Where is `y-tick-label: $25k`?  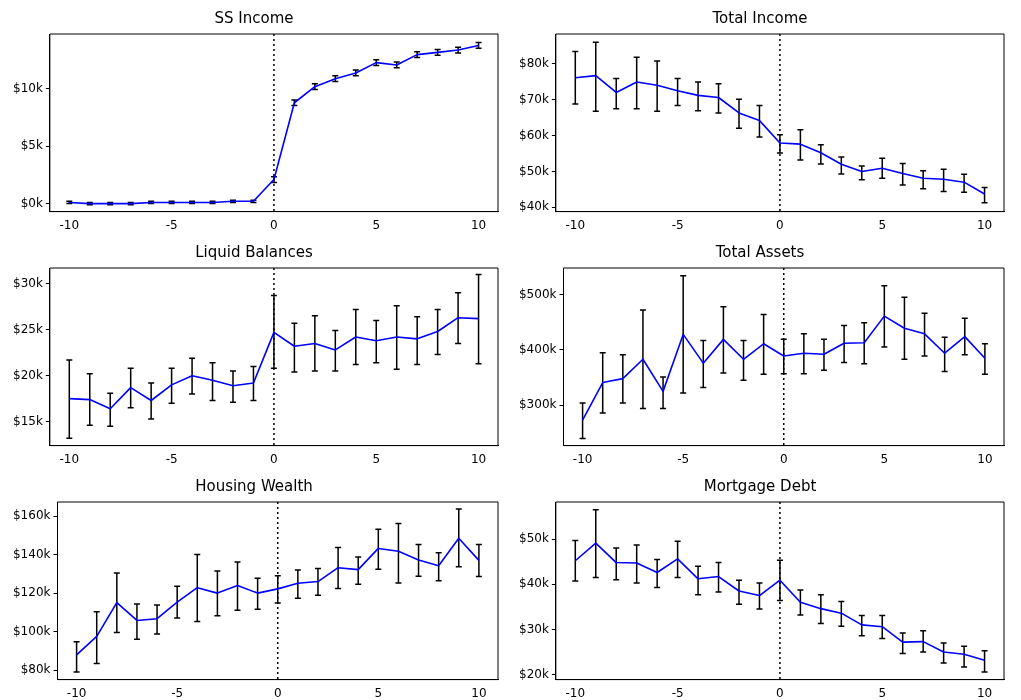
y-tick-label: $25k is located at coordinates (27, 328).